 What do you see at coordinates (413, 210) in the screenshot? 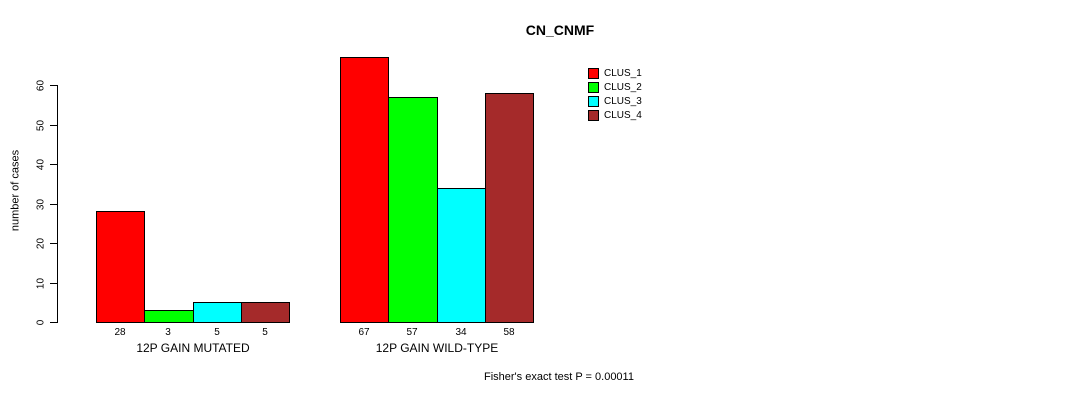
I see `bar-clus_2-group2` at bounding box center [413, 210].